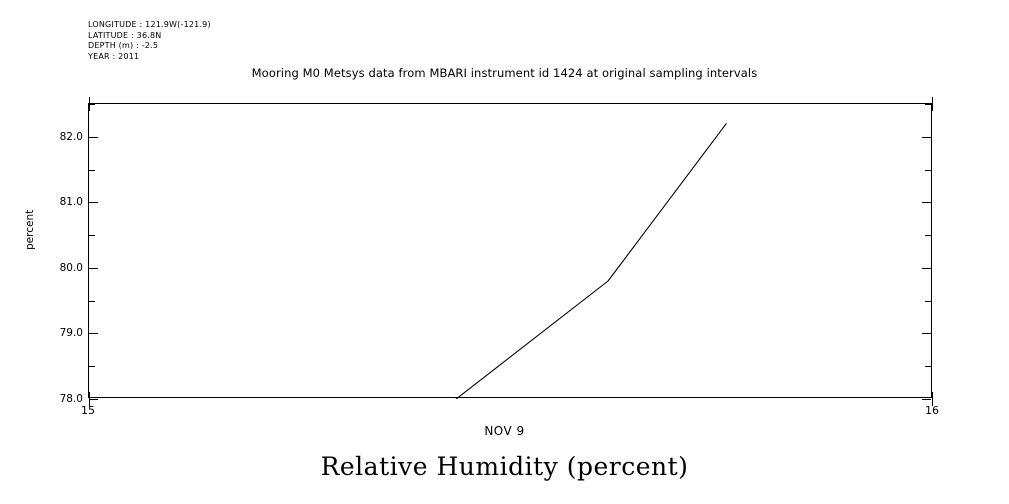  I want to click on x-axis-tick-label: 16, so click(932, 410).